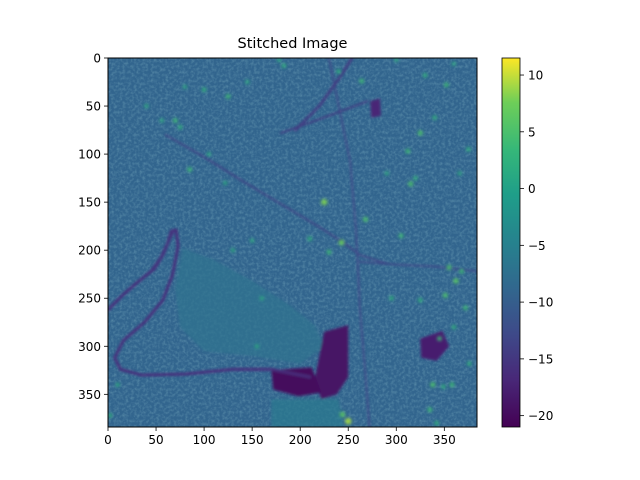  Describe the element at coordinates (540, 303) in the screenshot. I see `colorbar-tick-label: −10` at that location.